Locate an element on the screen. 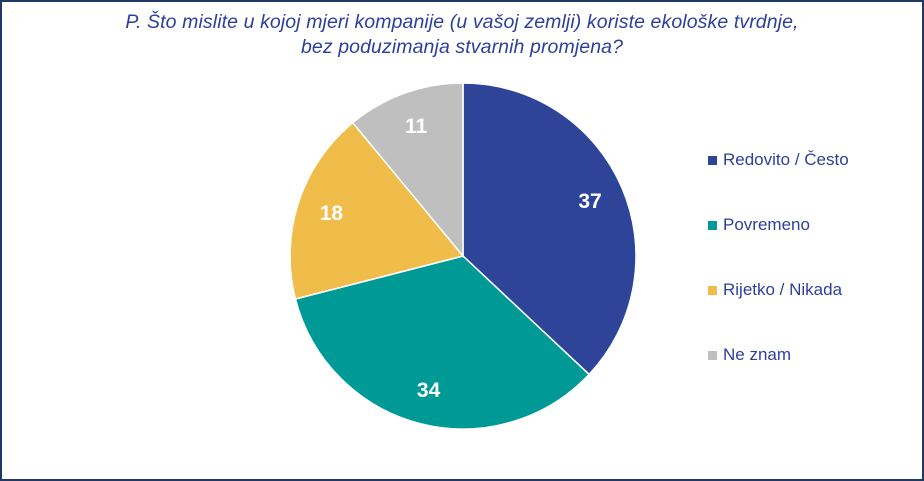 This screenshot has width=924, height=481. legend-item-rijetko: Rijetko / Nikada is located at coordinates (778, 290).